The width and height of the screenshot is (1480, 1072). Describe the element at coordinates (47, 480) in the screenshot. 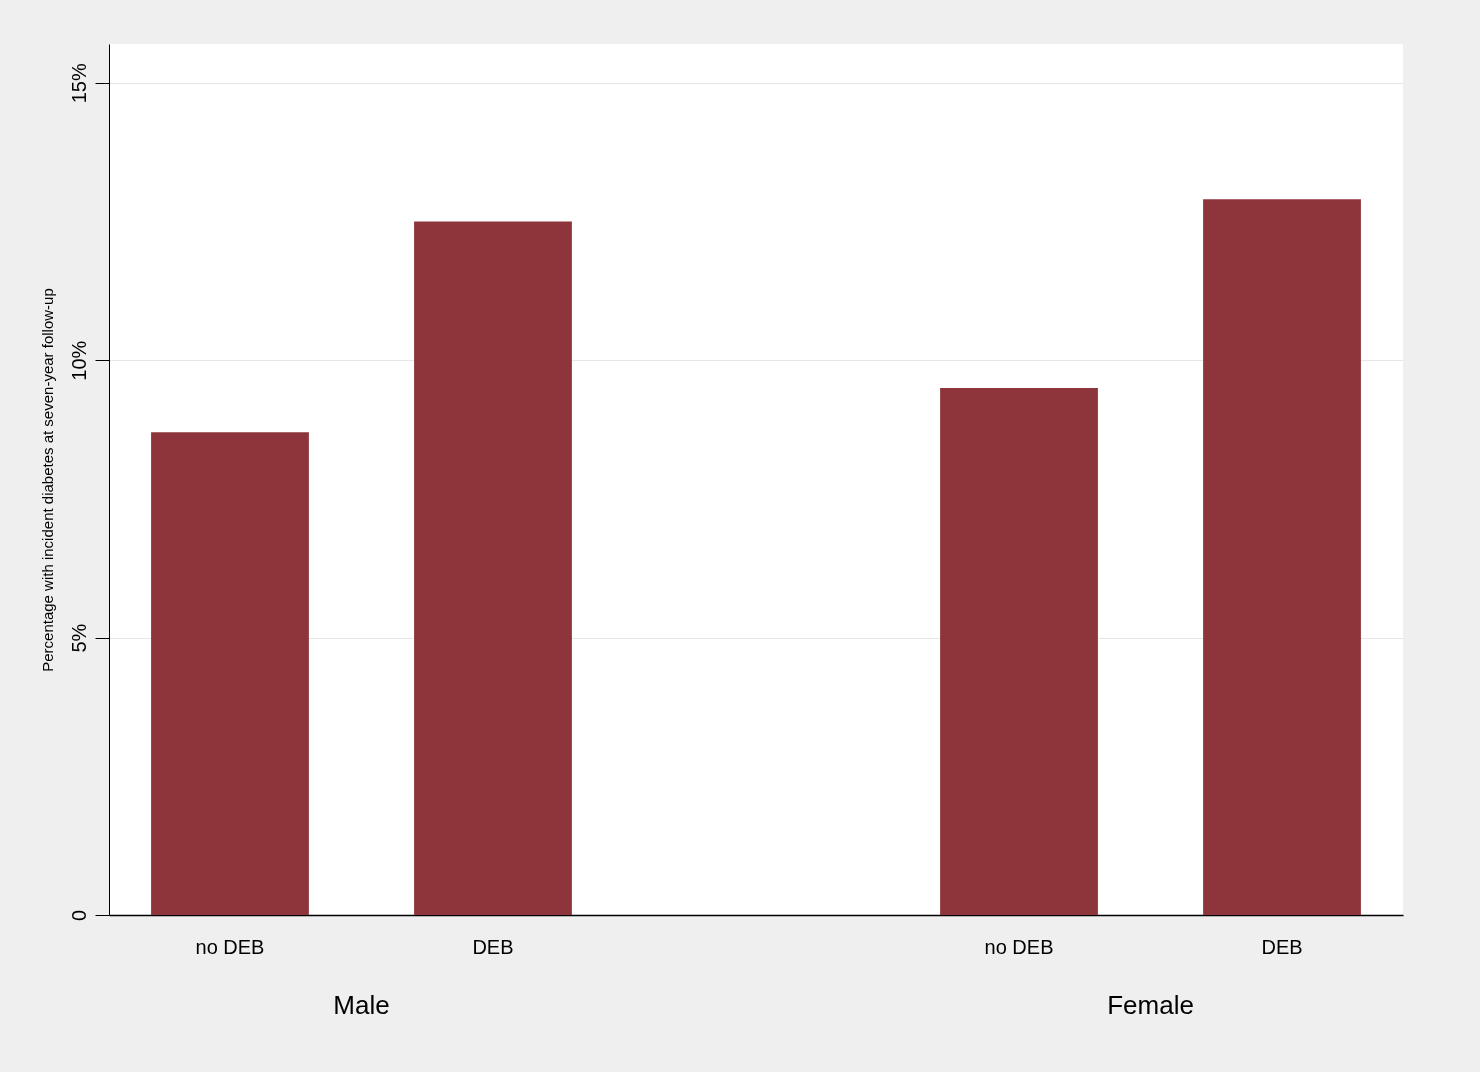

I see `y-axis-title: Percentage with incident diabetes at seven-year follow-up` at that location.